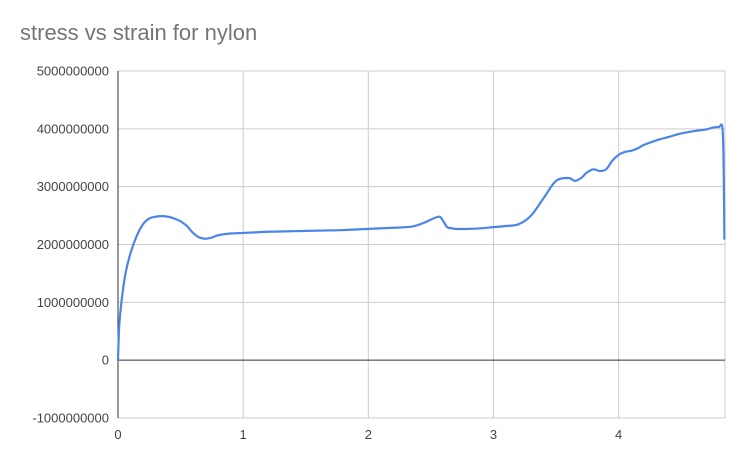  What do you see at coordinates (493, 434) in the screenshot?
I see `x-tick-label: 3` at bounding box center [493, 434].